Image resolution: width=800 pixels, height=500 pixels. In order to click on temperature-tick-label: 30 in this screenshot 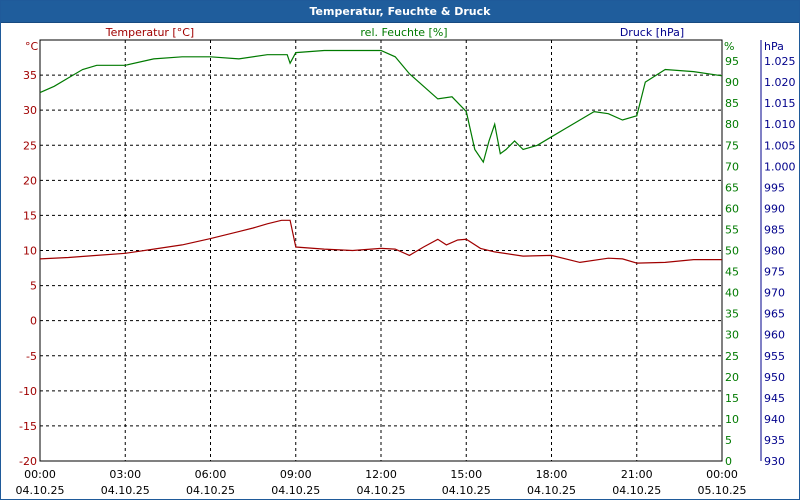, I will do `click(30, 110)`.